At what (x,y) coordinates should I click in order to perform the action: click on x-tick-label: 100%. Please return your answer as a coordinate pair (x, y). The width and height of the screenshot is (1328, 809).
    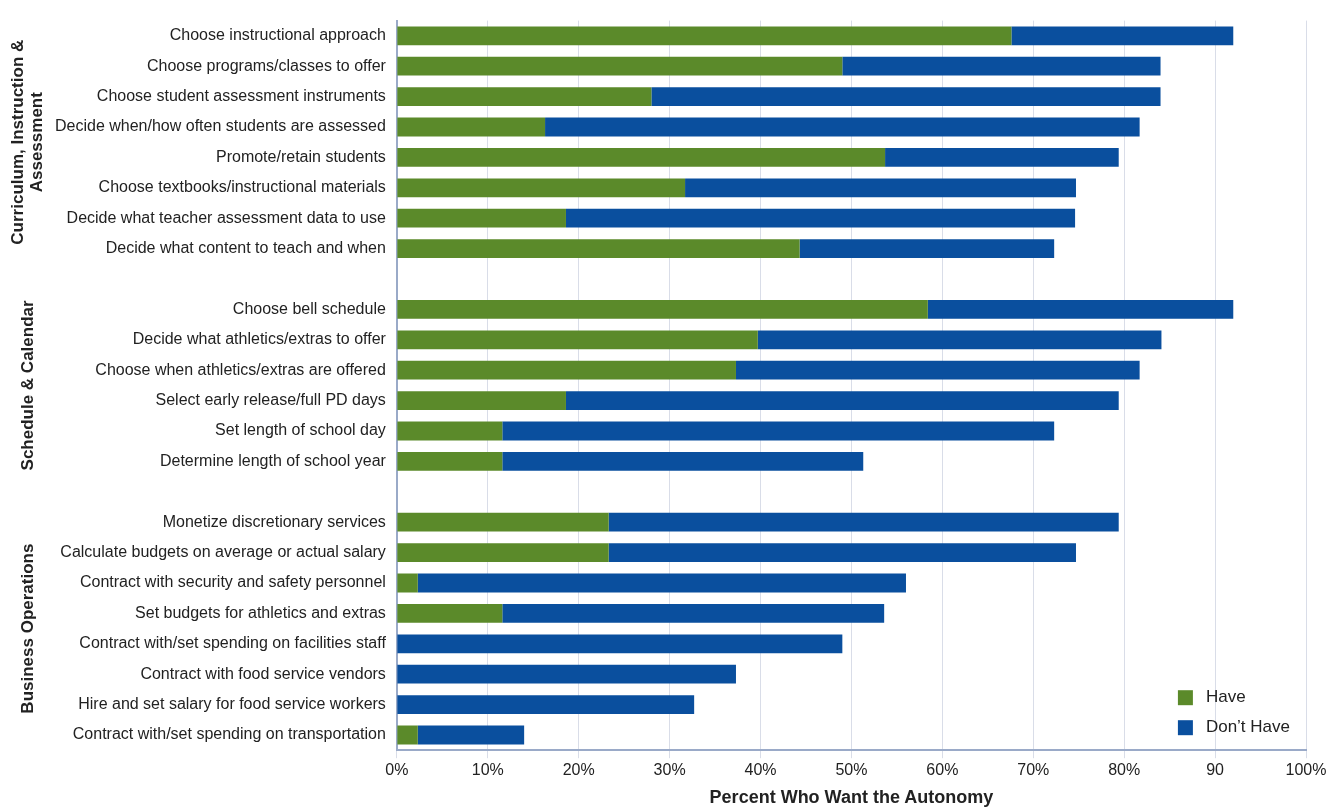
    Looking at the image, I should click on (1306, 770).